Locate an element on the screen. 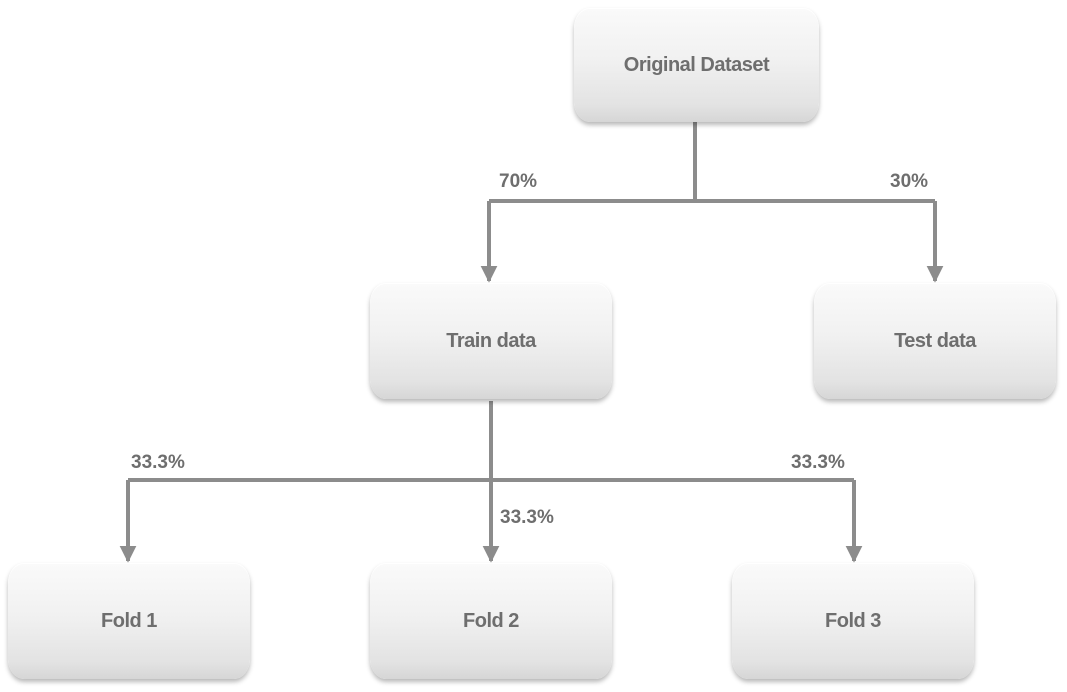 The width and height of the screenshot is (1067, 692). edge-label-train: 70% is located at coordinates (518, 181).